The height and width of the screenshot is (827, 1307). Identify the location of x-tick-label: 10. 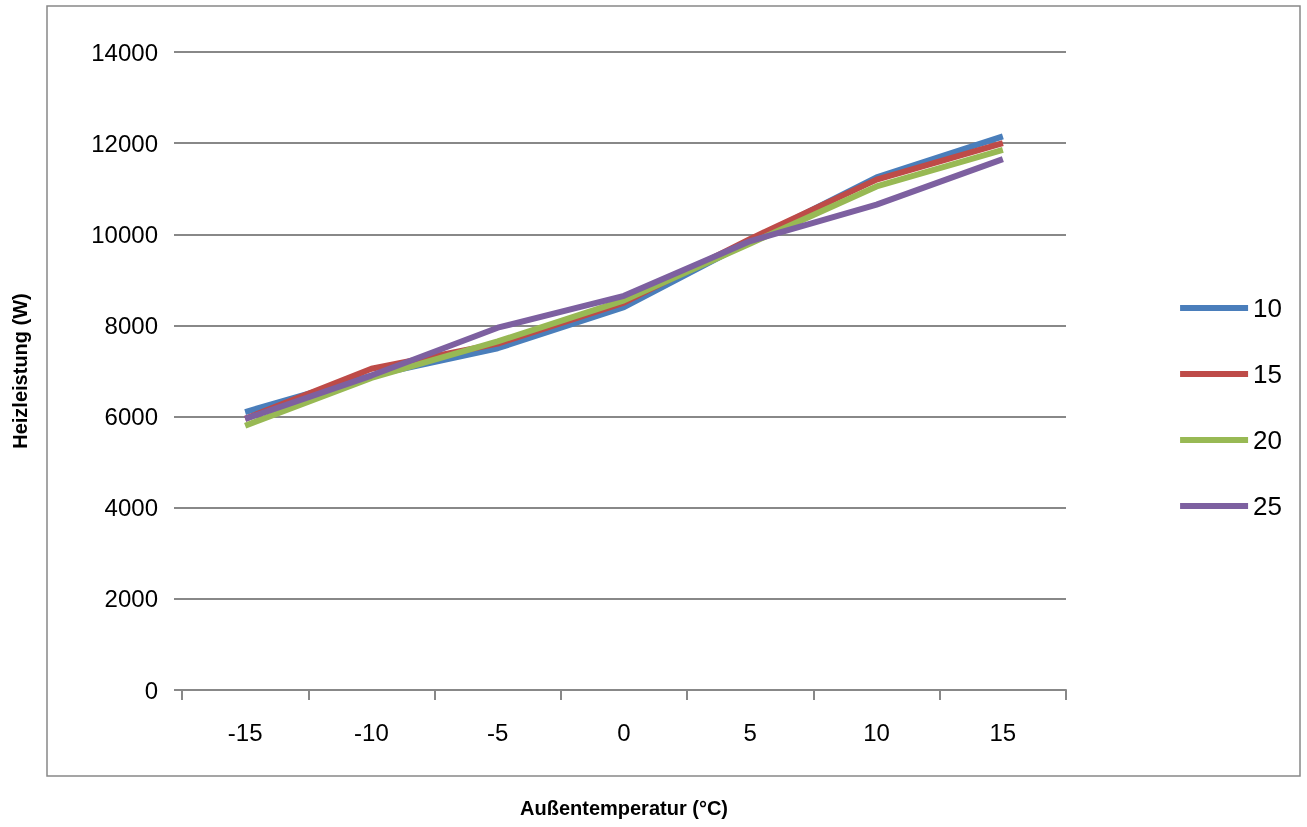
(876, 732).